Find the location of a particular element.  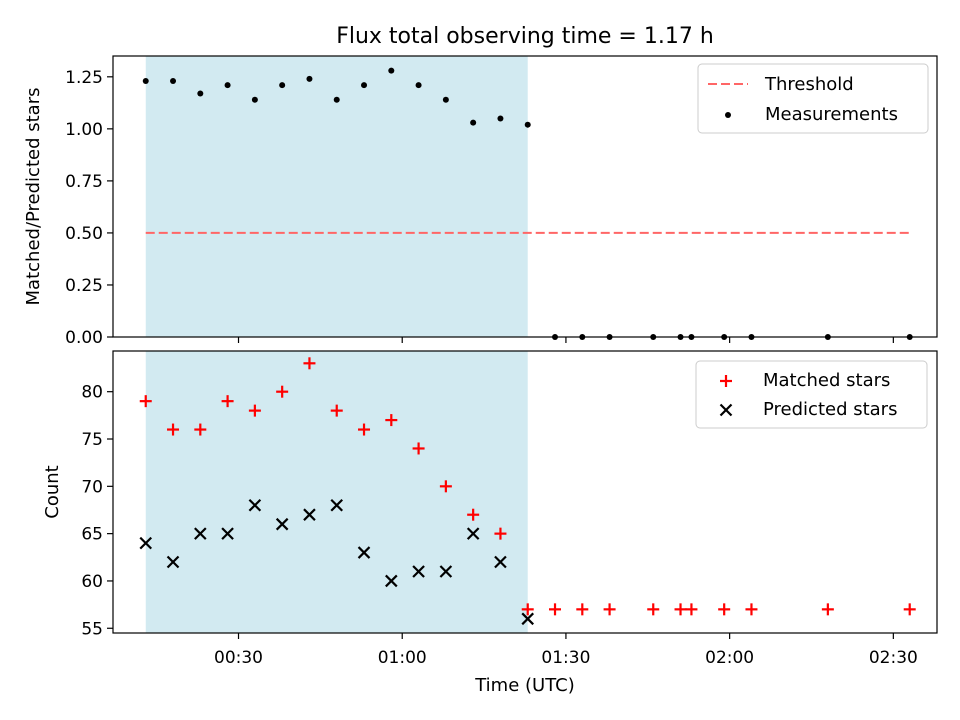

y-tick-label: 60 is located at coordinates (92, 582).